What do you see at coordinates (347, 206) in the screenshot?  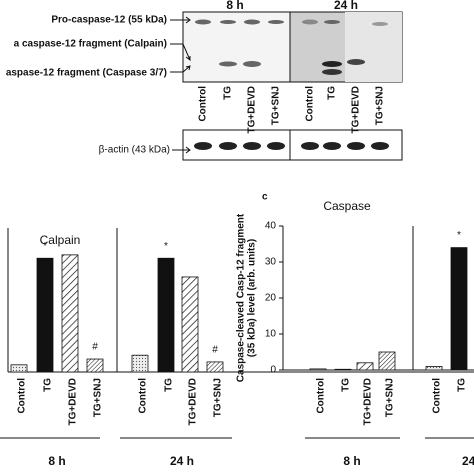 I see `chart-title: Caspase` at bounding box center [347, 206].